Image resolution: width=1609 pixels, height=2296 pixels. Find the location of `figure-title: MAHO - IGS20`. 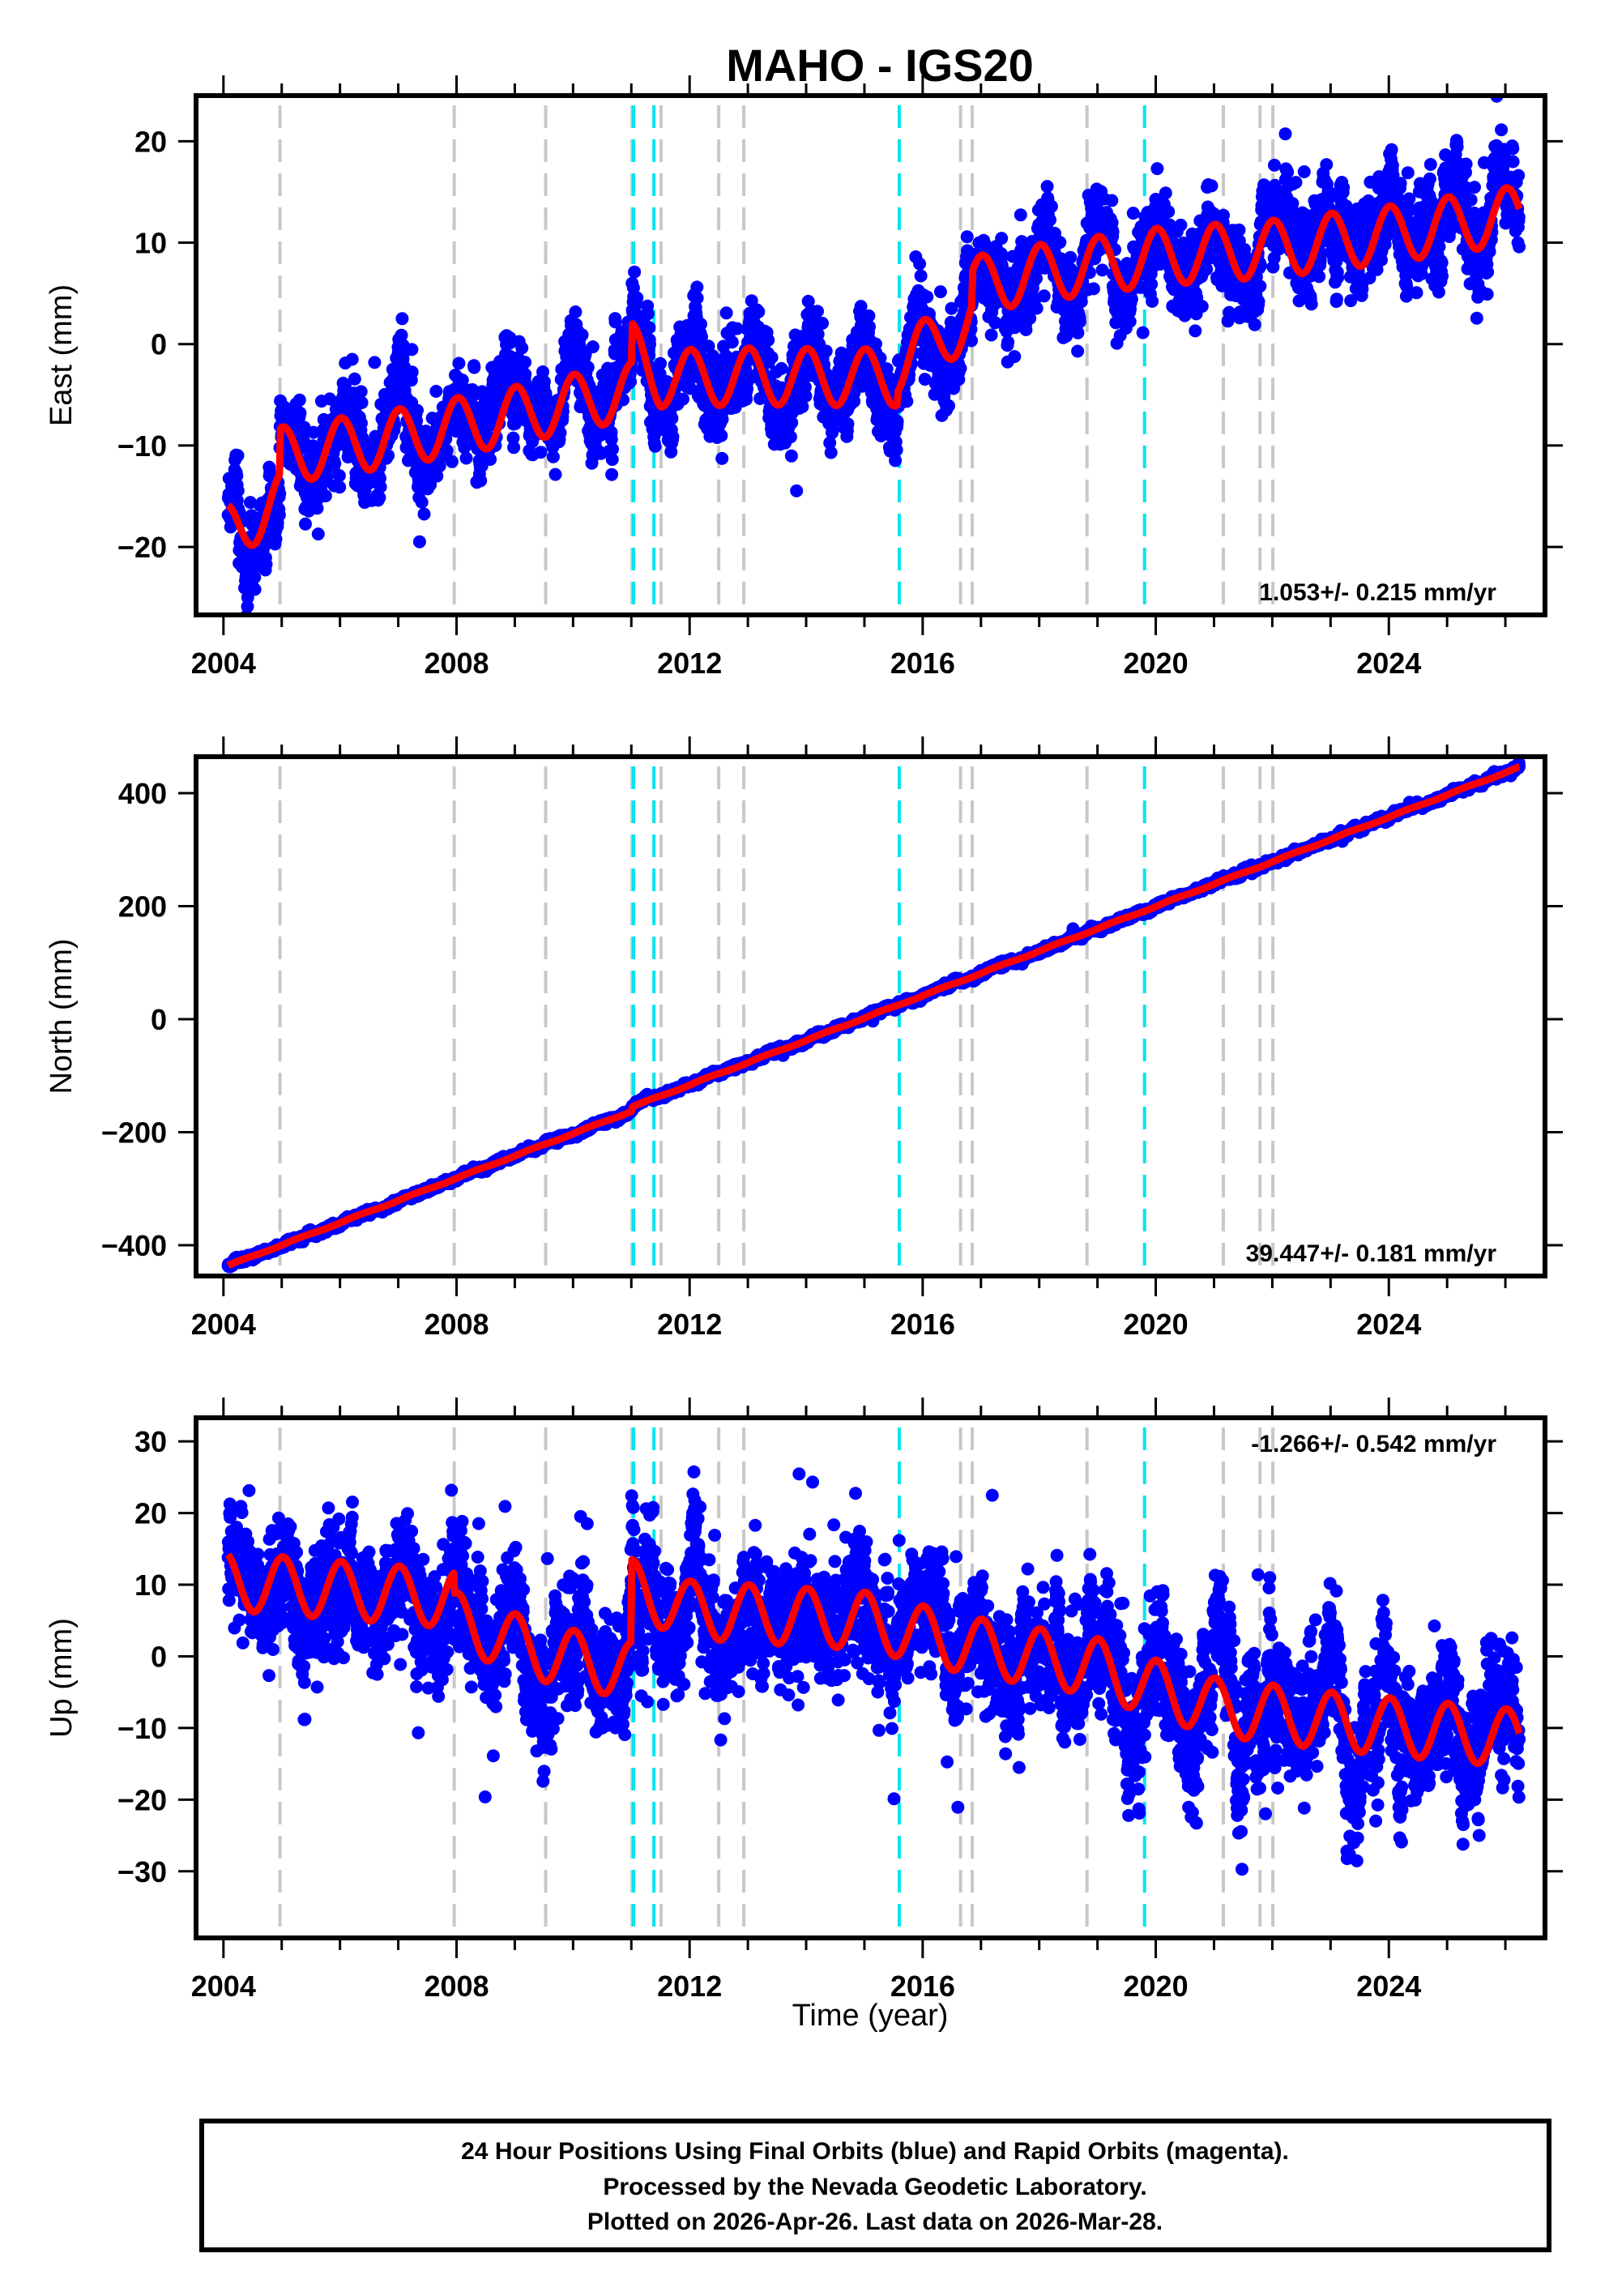

figure-title: MAHO - IGS20 is located at coordinates (880, 65).